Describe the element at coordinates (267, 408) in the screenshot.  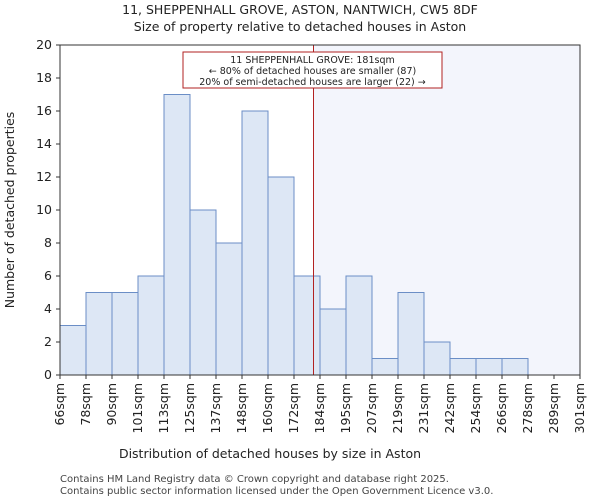
I see `x-tick-label: 160sqm` at that location.